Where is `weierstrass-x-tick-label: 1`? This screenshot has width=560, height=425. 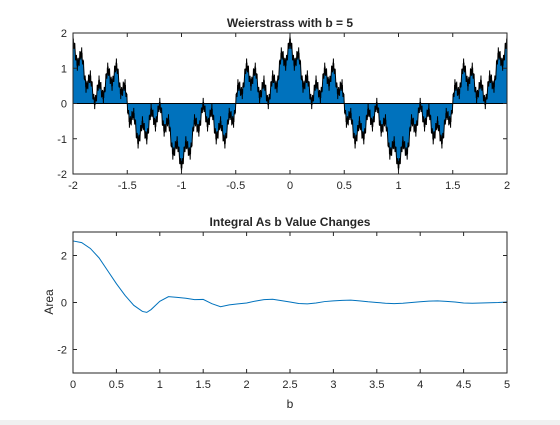 weierstrass-x-tick-label: 1 is located at coordinates (398, 186).